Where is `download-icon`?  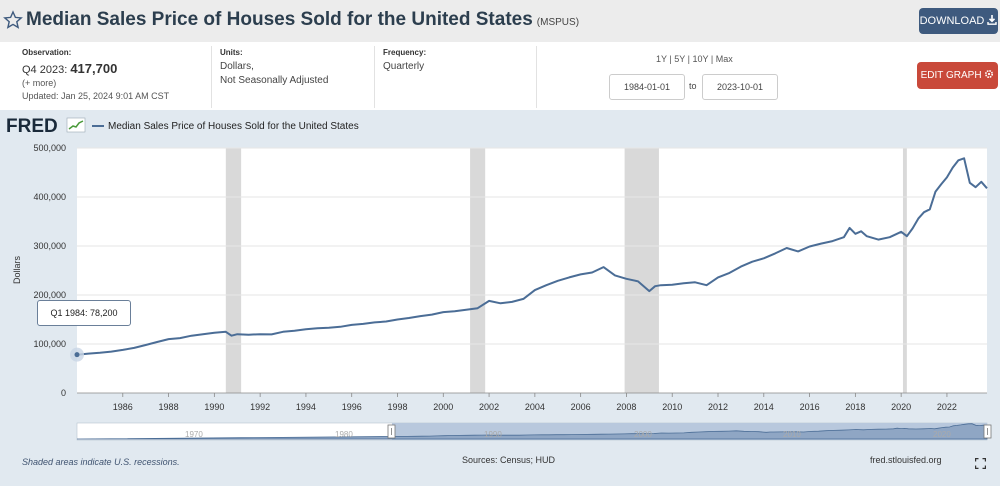 download-icon is located at coordinates (992, 20).